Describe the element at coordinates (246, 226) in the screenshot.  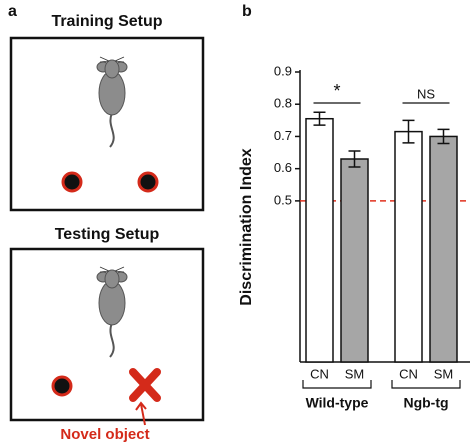
I see `y-axis-label: Discrimination Index` at that location.